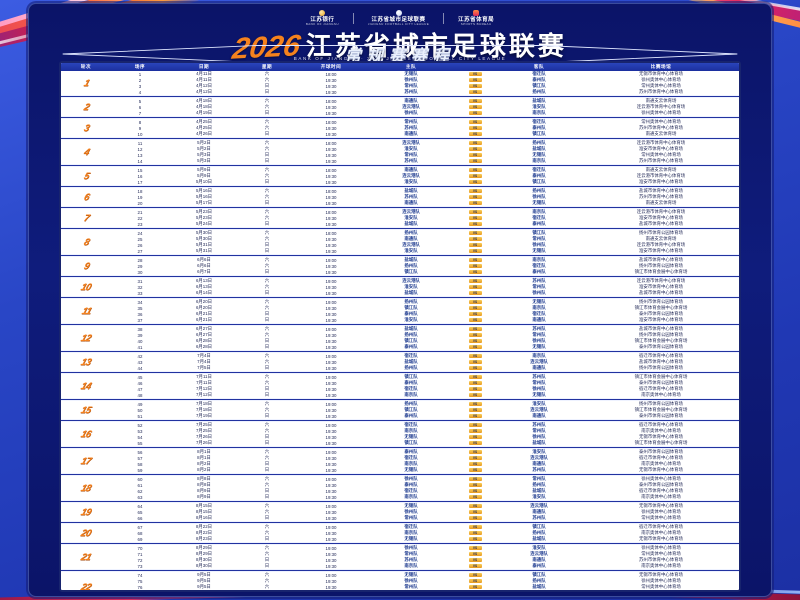 The height and width of the screenshot is (600, 800). What do you see at coordinates (331, 170) in the screenshot?
I see `kickoff-time-cell: 18:00` at bounding box center [331, 170].